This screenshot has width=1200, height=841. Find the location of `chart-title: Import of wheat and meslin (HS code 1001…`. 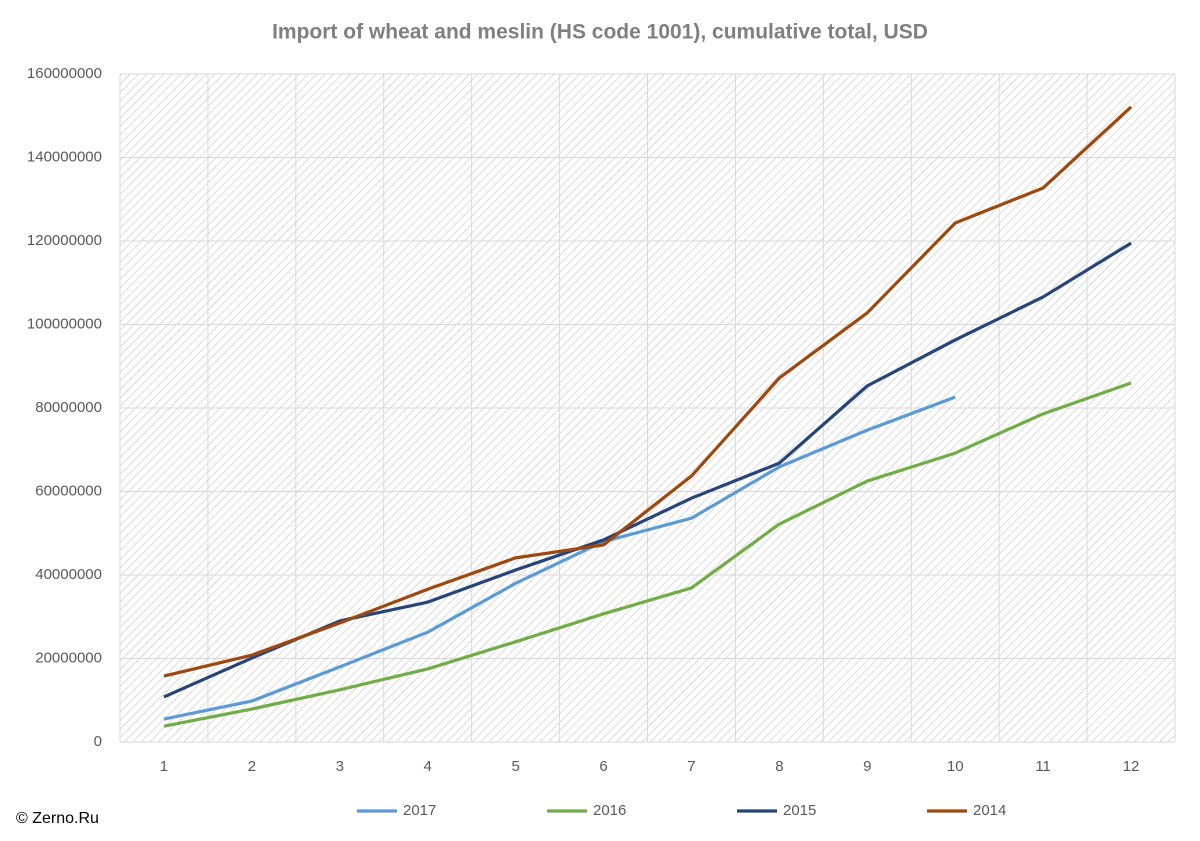

chart-title: Import of wheat and meslin (HS code 1001… is located at coordinates (600, 32).